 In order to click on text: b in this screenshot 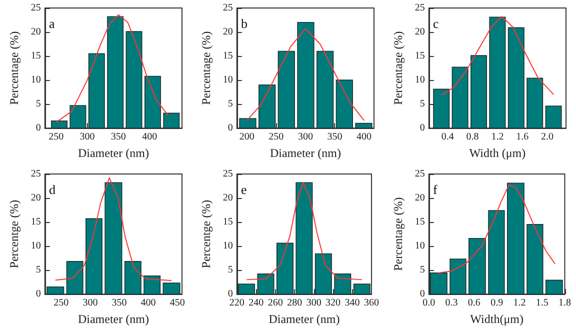, I will do `click(244, 23)`.